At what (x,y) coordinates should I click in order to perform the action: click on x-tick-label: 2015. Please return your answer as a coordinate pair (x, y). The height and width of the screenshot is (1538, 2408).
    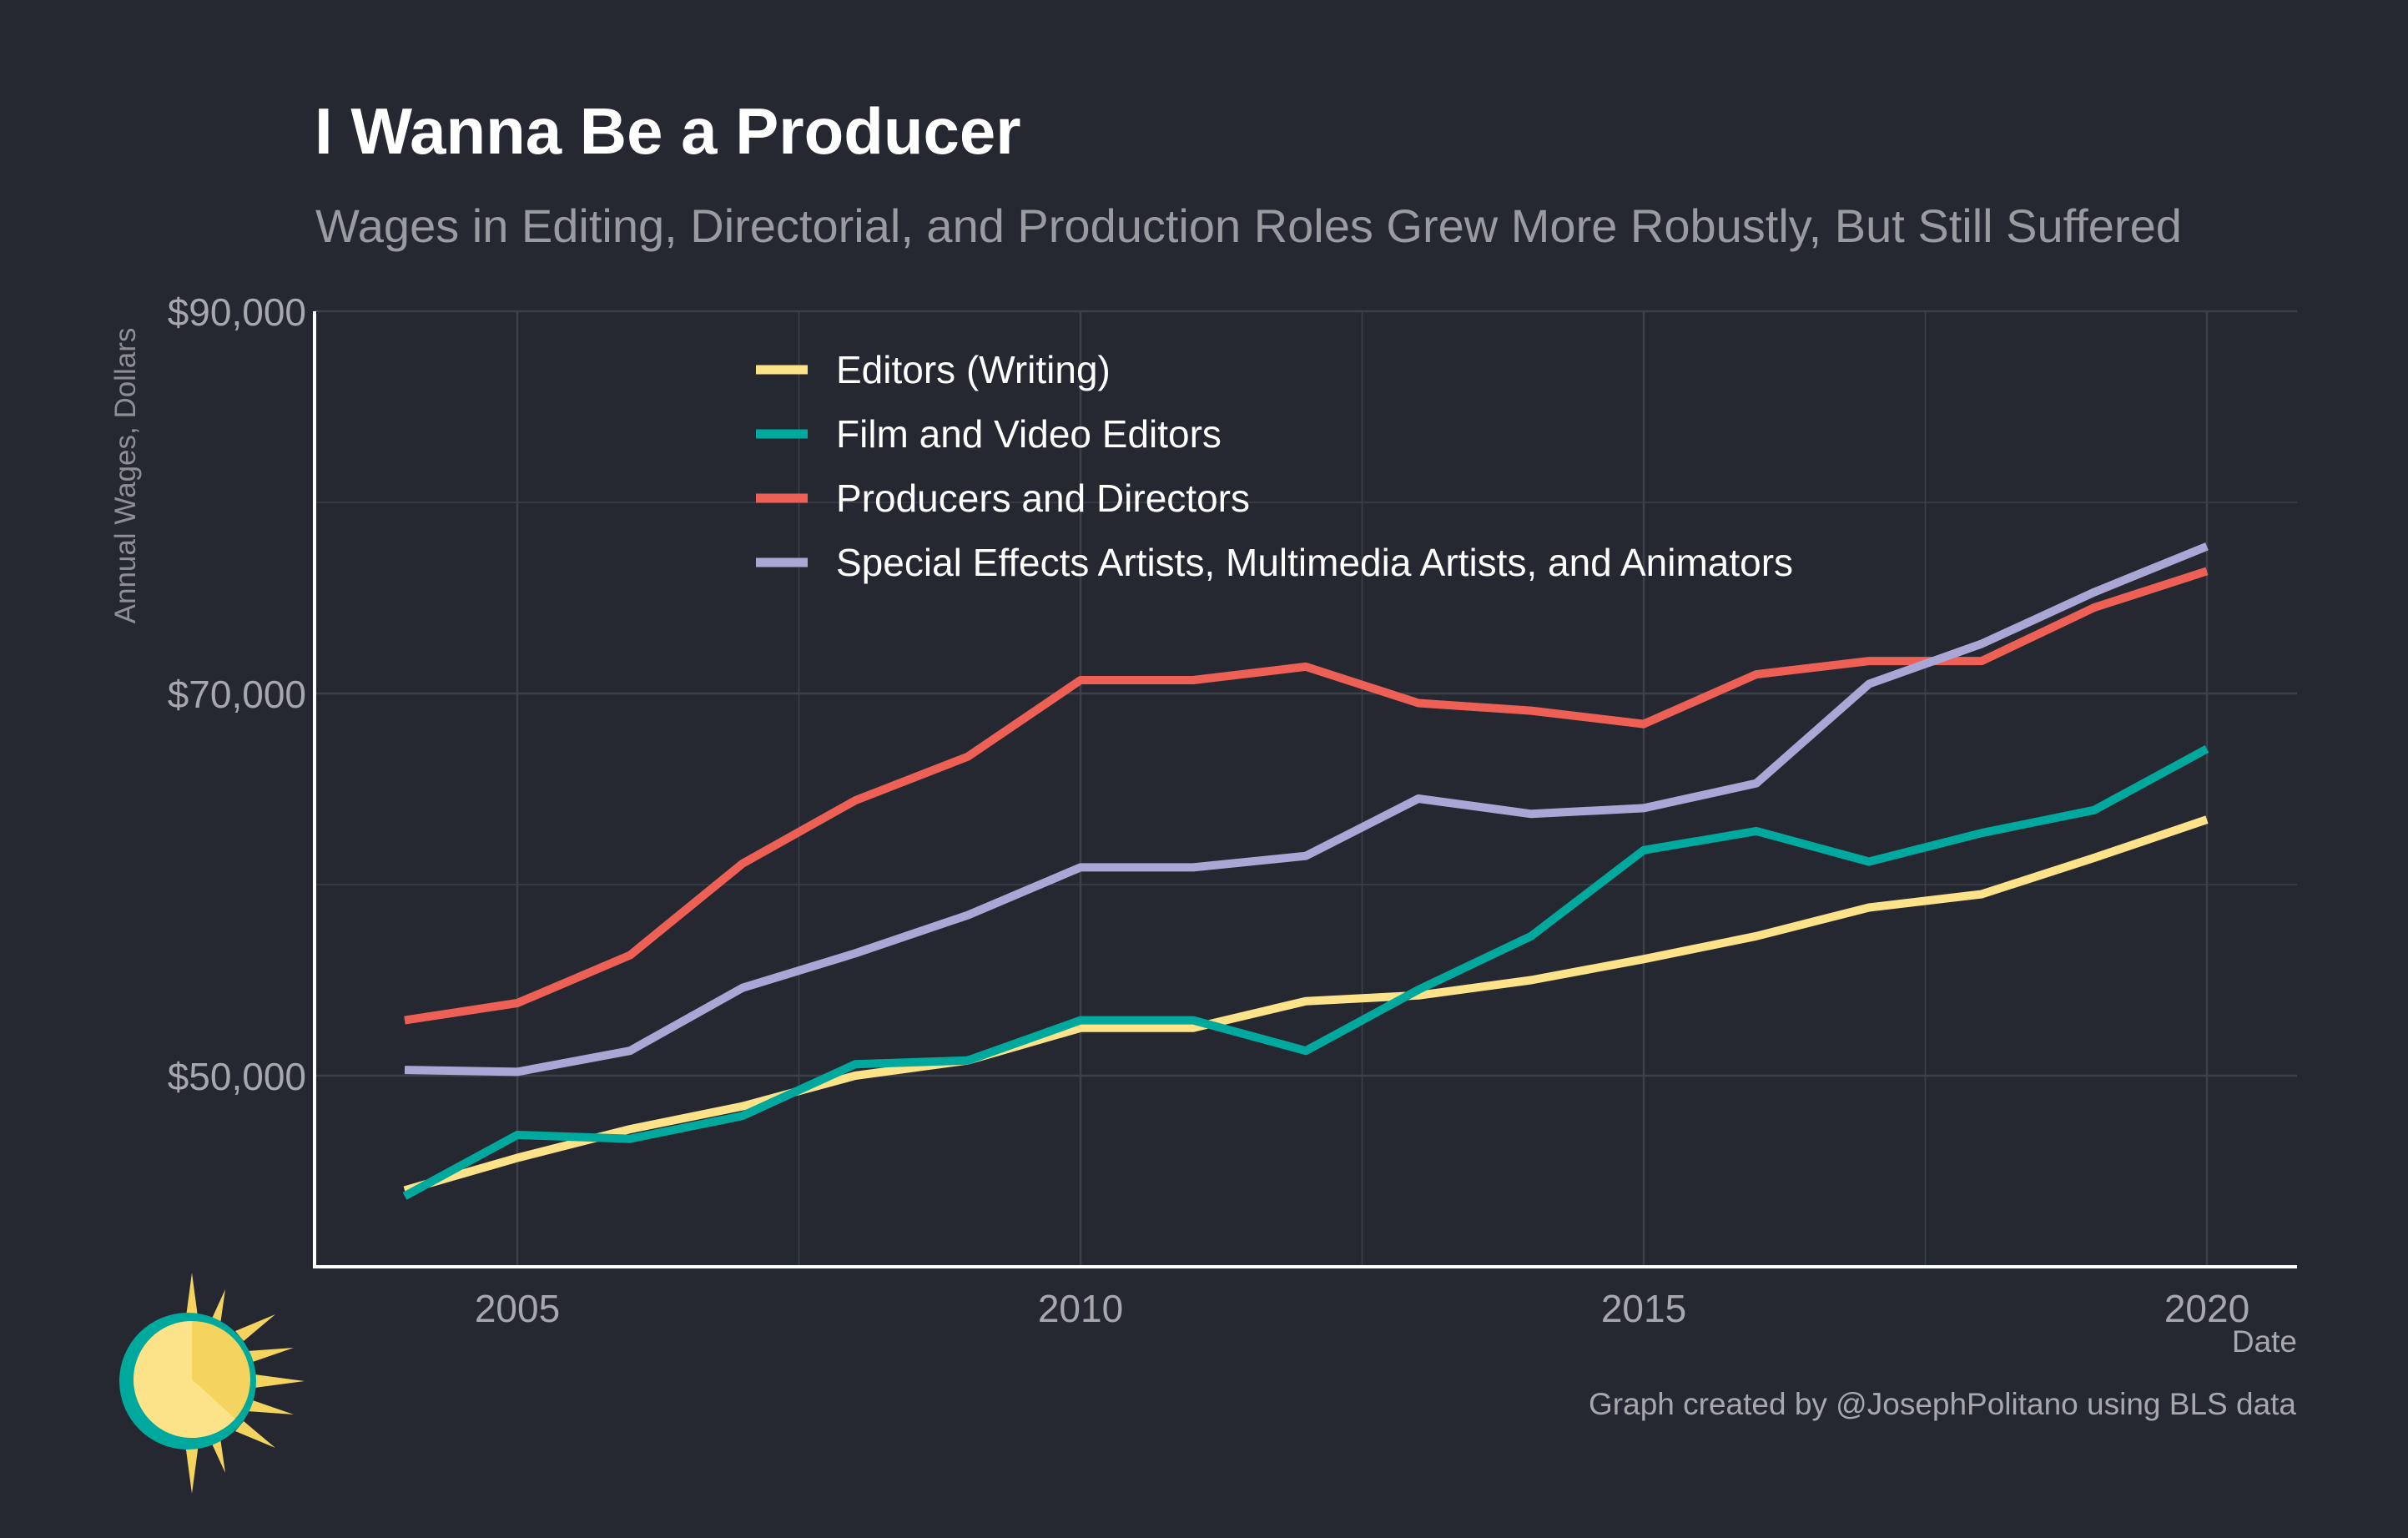
    Looking at the image, I should click on (1643, 1308).